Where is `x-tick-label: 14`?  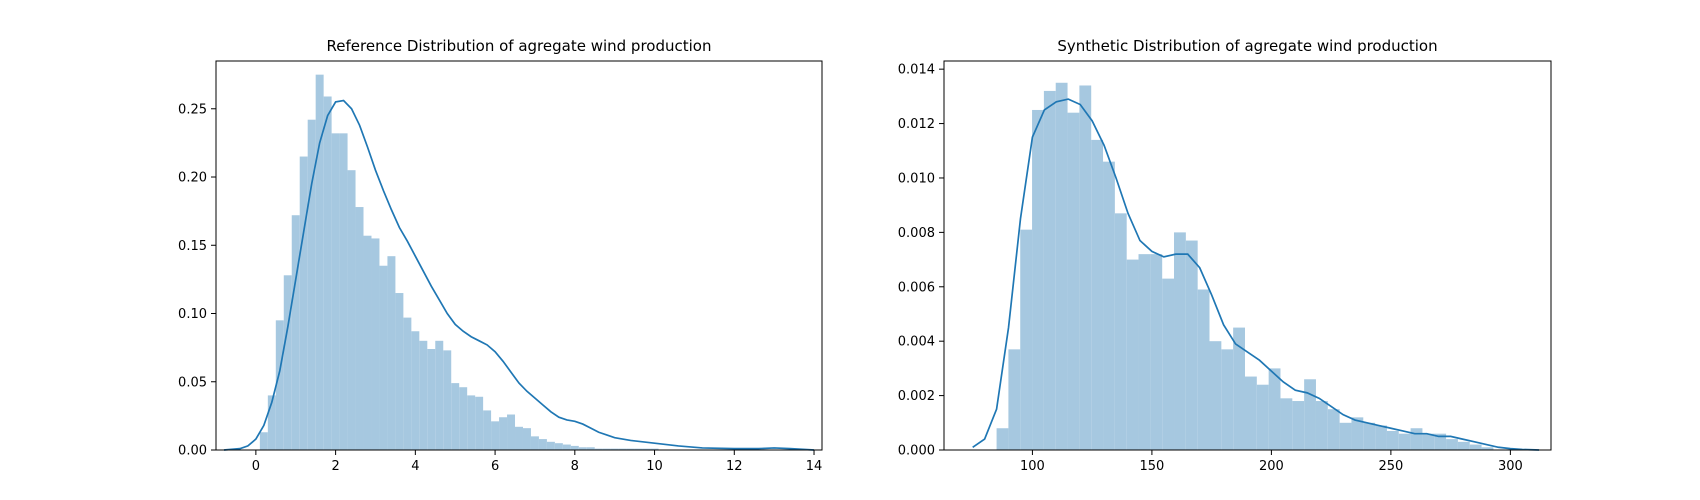 x-tick-label: 14 is located at coordinates (814, 466).